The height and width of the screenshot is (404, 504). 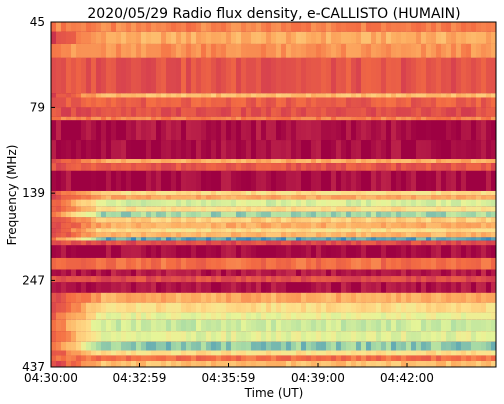 What do you see at coordinates (274, 235) in the screenshot?
I see `frequency-band` at bounding box center [274, 235].